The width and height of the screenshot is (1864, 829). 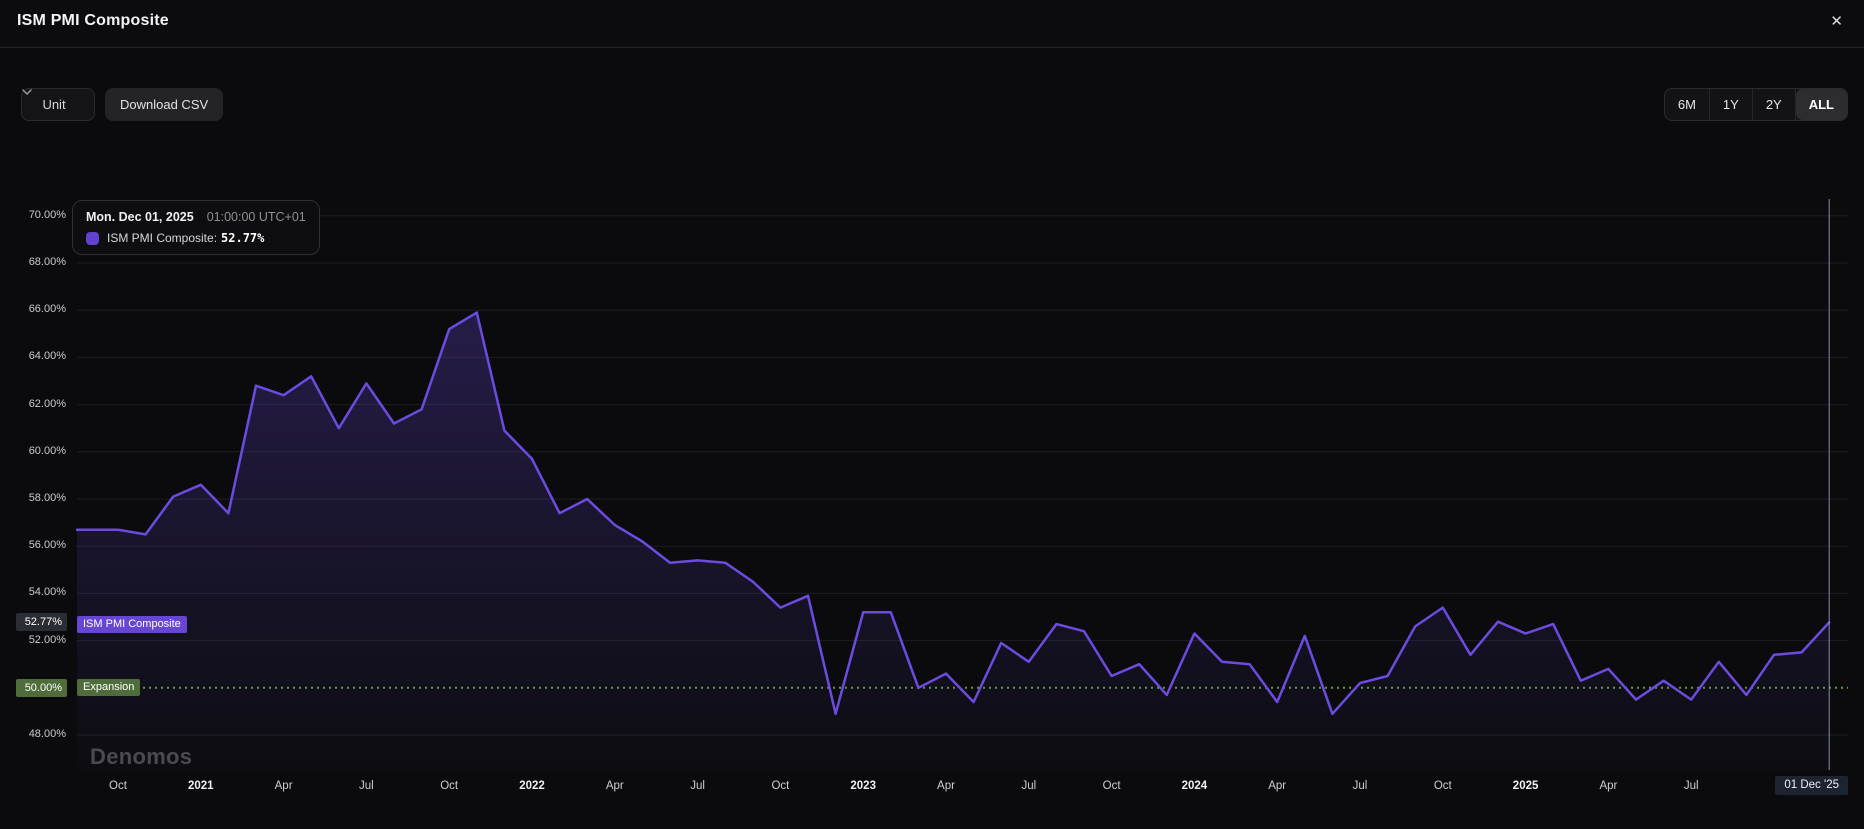 What do you see at coordinates (1731, 104) in the screenshot?
I see `range-button-1y: 1Y` at bounding box center [1731, 104].